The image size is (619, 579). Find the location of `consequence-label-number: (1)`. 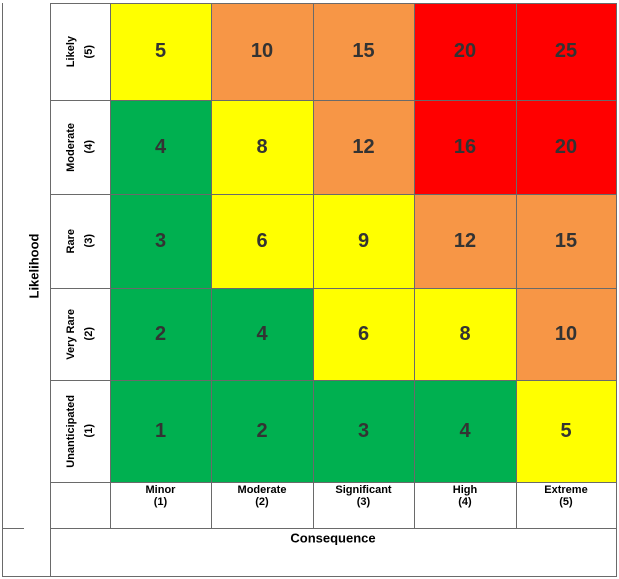

consequence-label-number: (1) is located at coordinates (160, 502).